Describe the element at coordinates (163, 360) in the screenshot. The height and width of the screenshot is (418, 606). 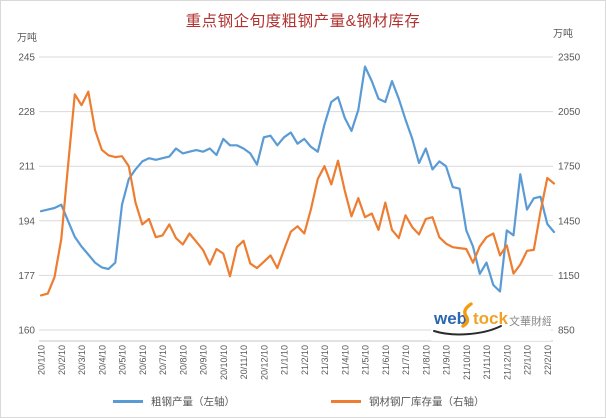
I see `x-axis-tick-label: 20/7/10` at that location.